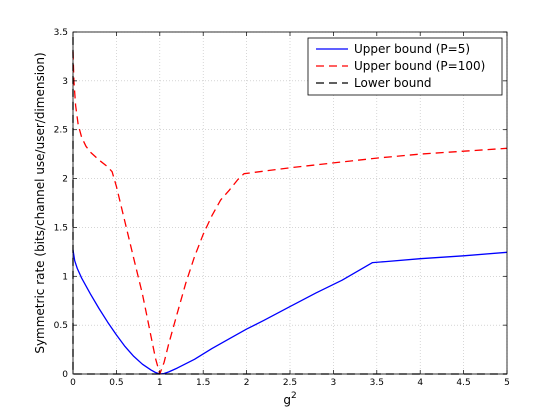  I want to click on x-tick-label: 3, so click(334, 383).